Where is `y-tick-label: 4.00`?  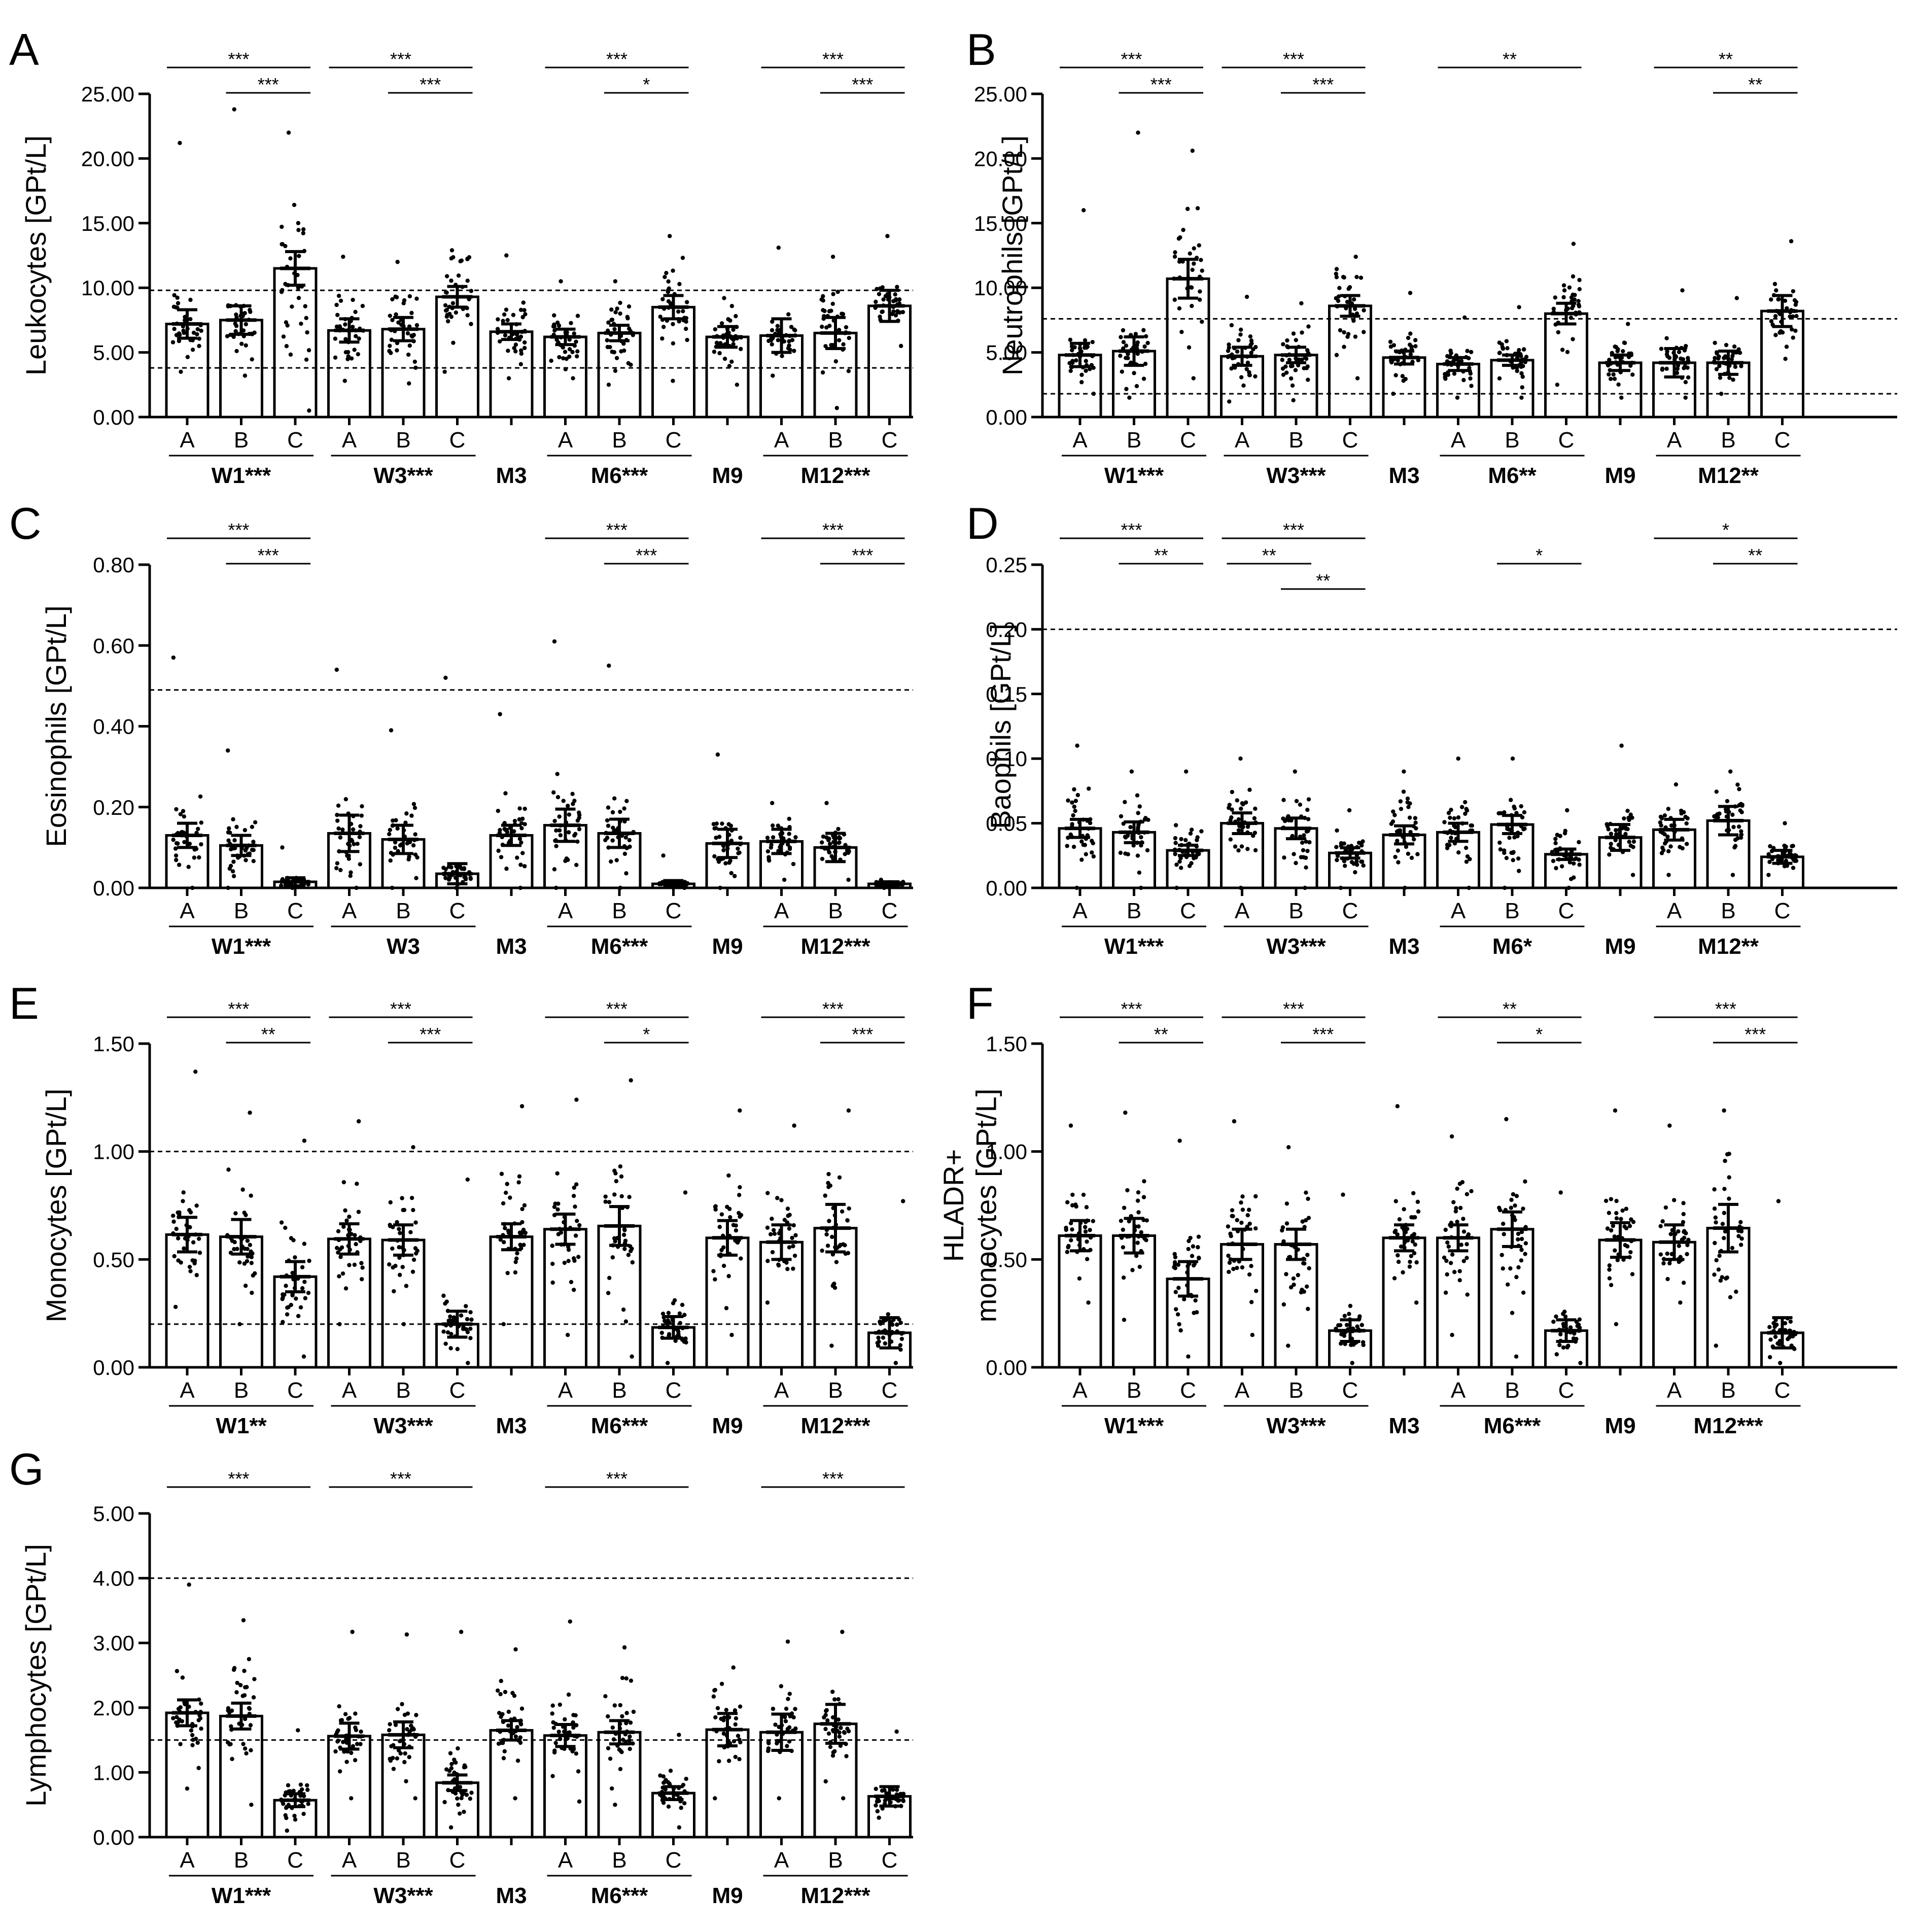
y-tick-label: 4.00 is located at coordinates (113, 1579).